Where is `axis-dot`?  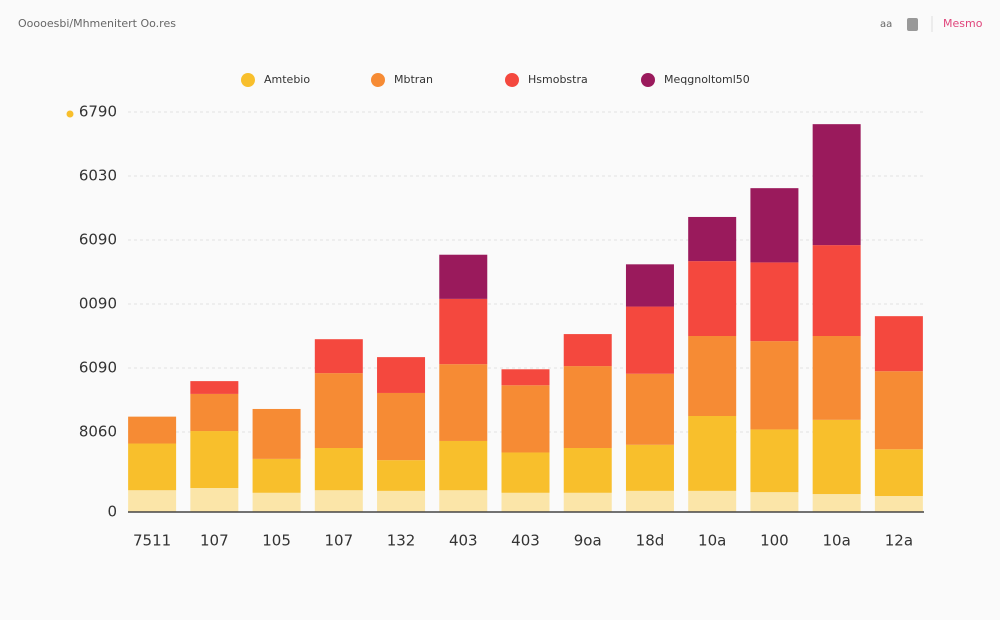
axis-dot is located at coordinates (70, 114).